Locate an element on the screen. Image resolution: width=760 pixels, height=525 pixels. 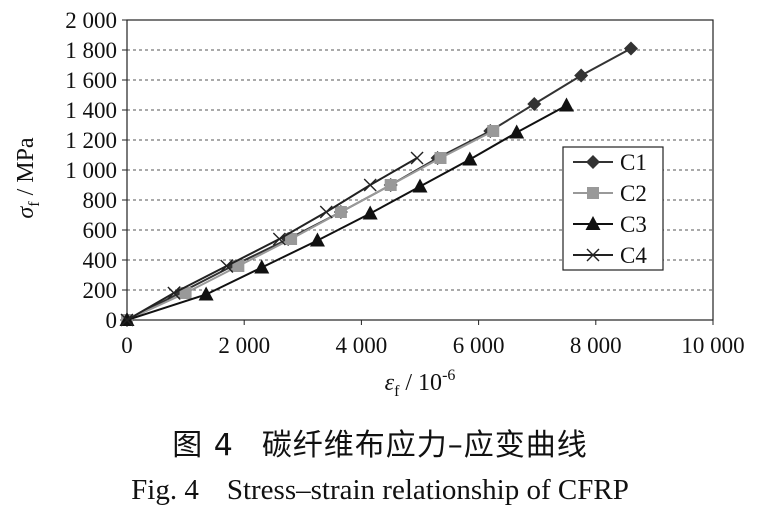
legend-label: C4 is located at coordinates (633, 255).